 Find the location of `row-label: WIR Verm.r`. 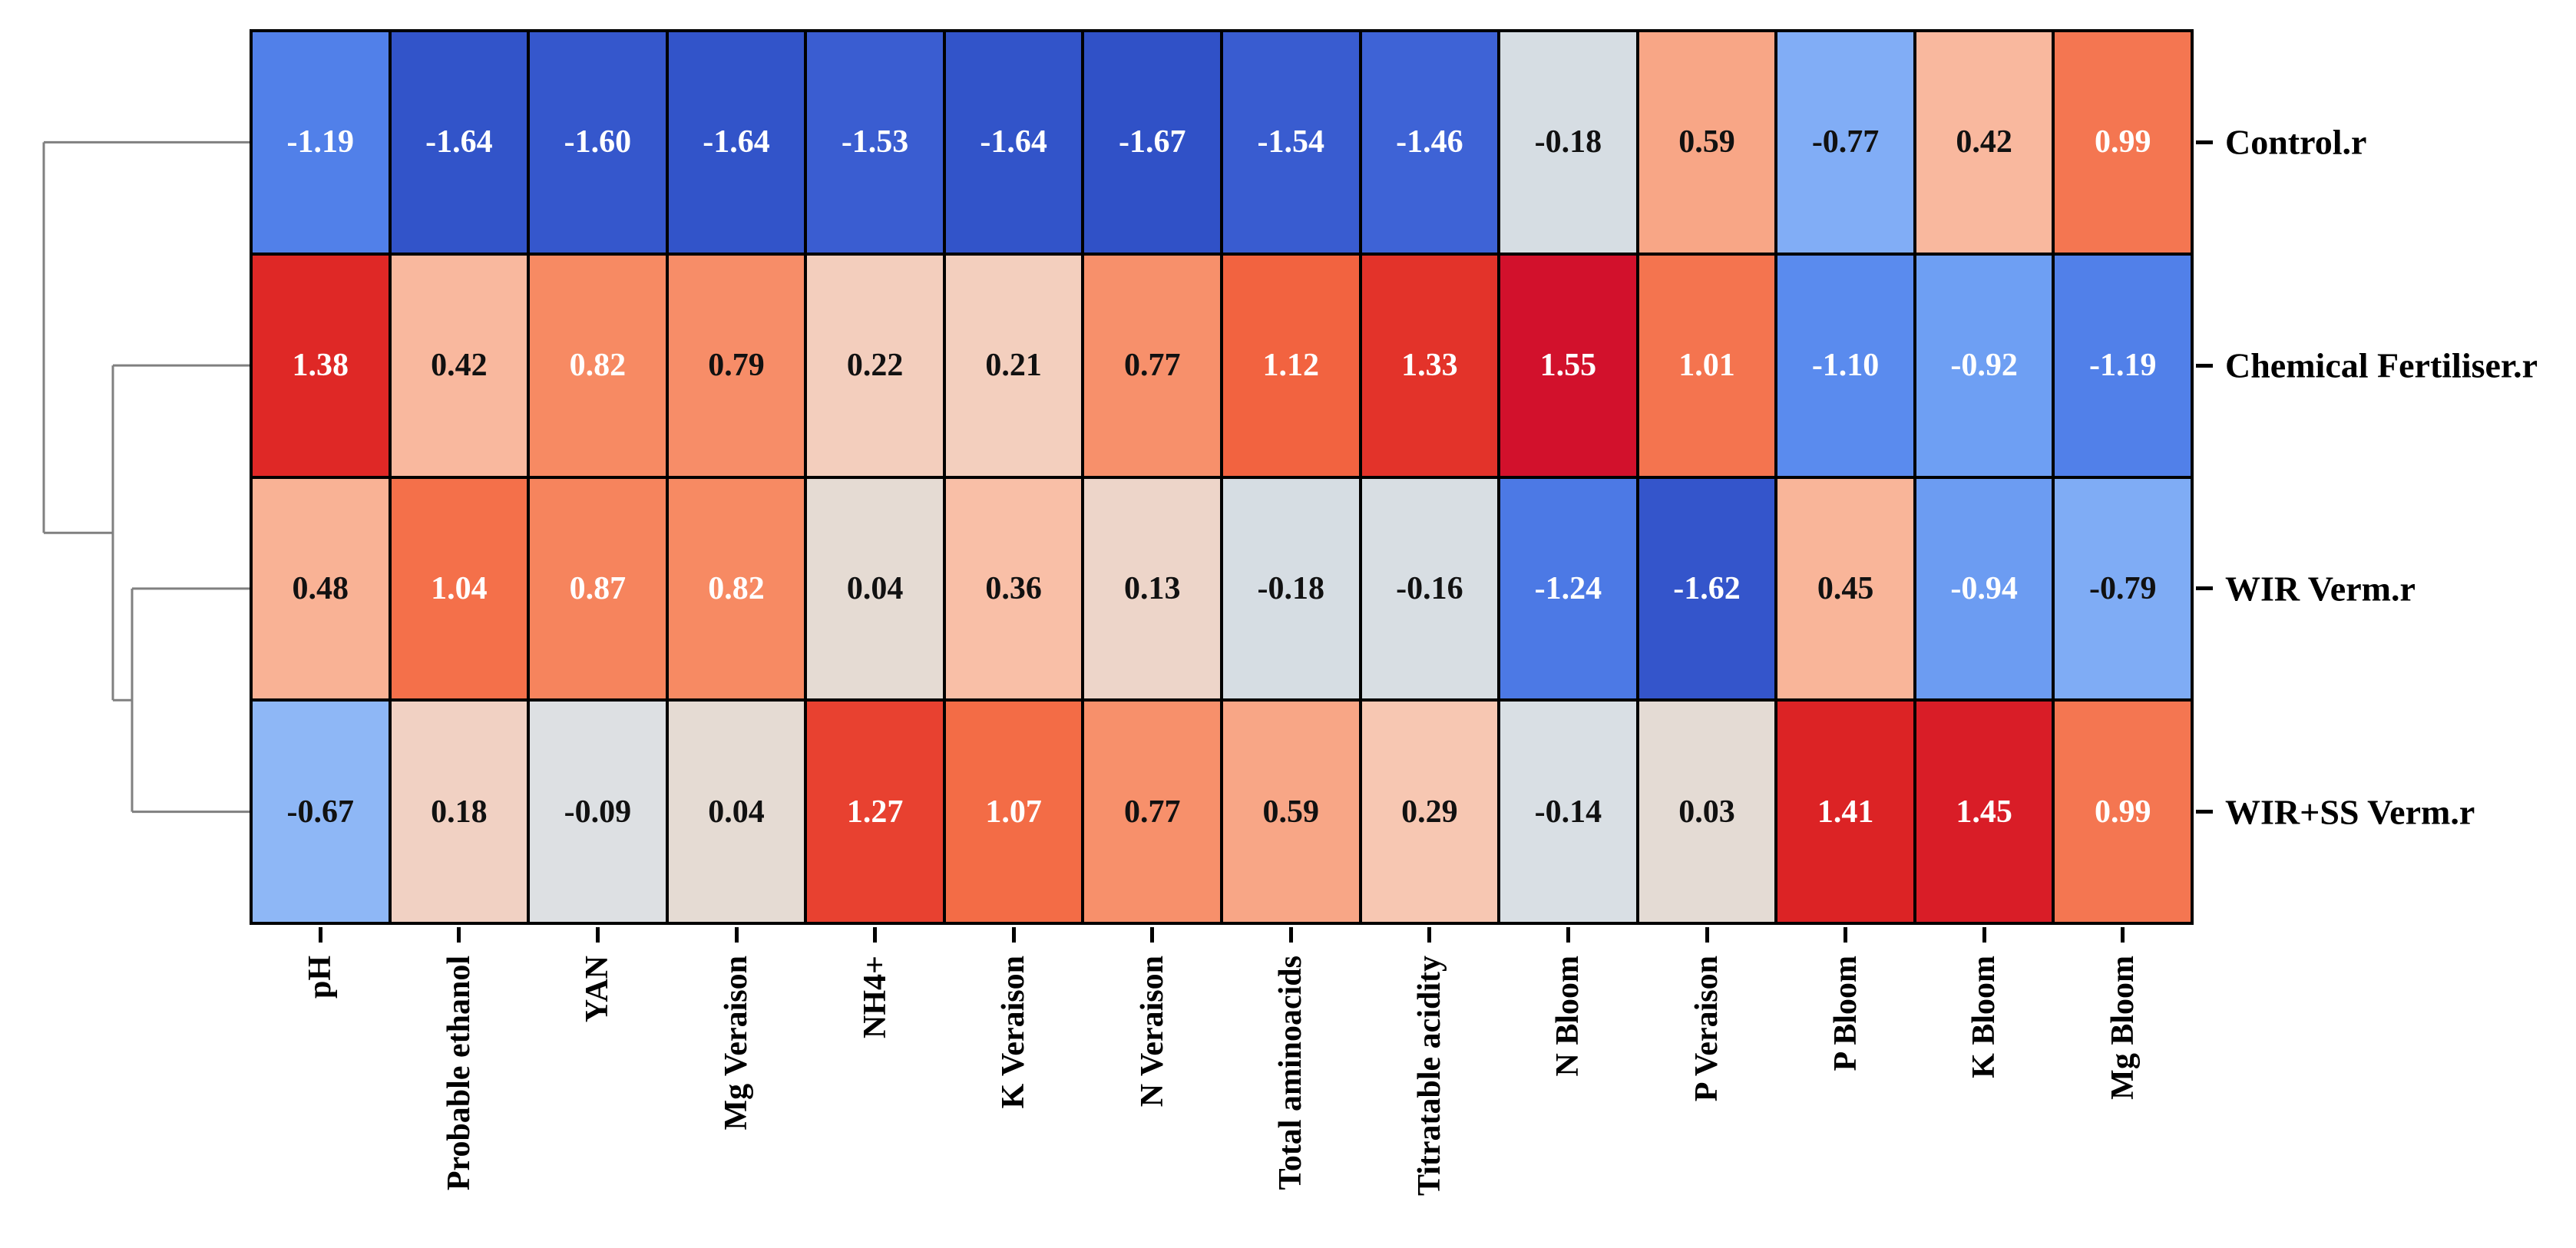

row-label: WIR Verm.r is located at coordinates (2320, 589).